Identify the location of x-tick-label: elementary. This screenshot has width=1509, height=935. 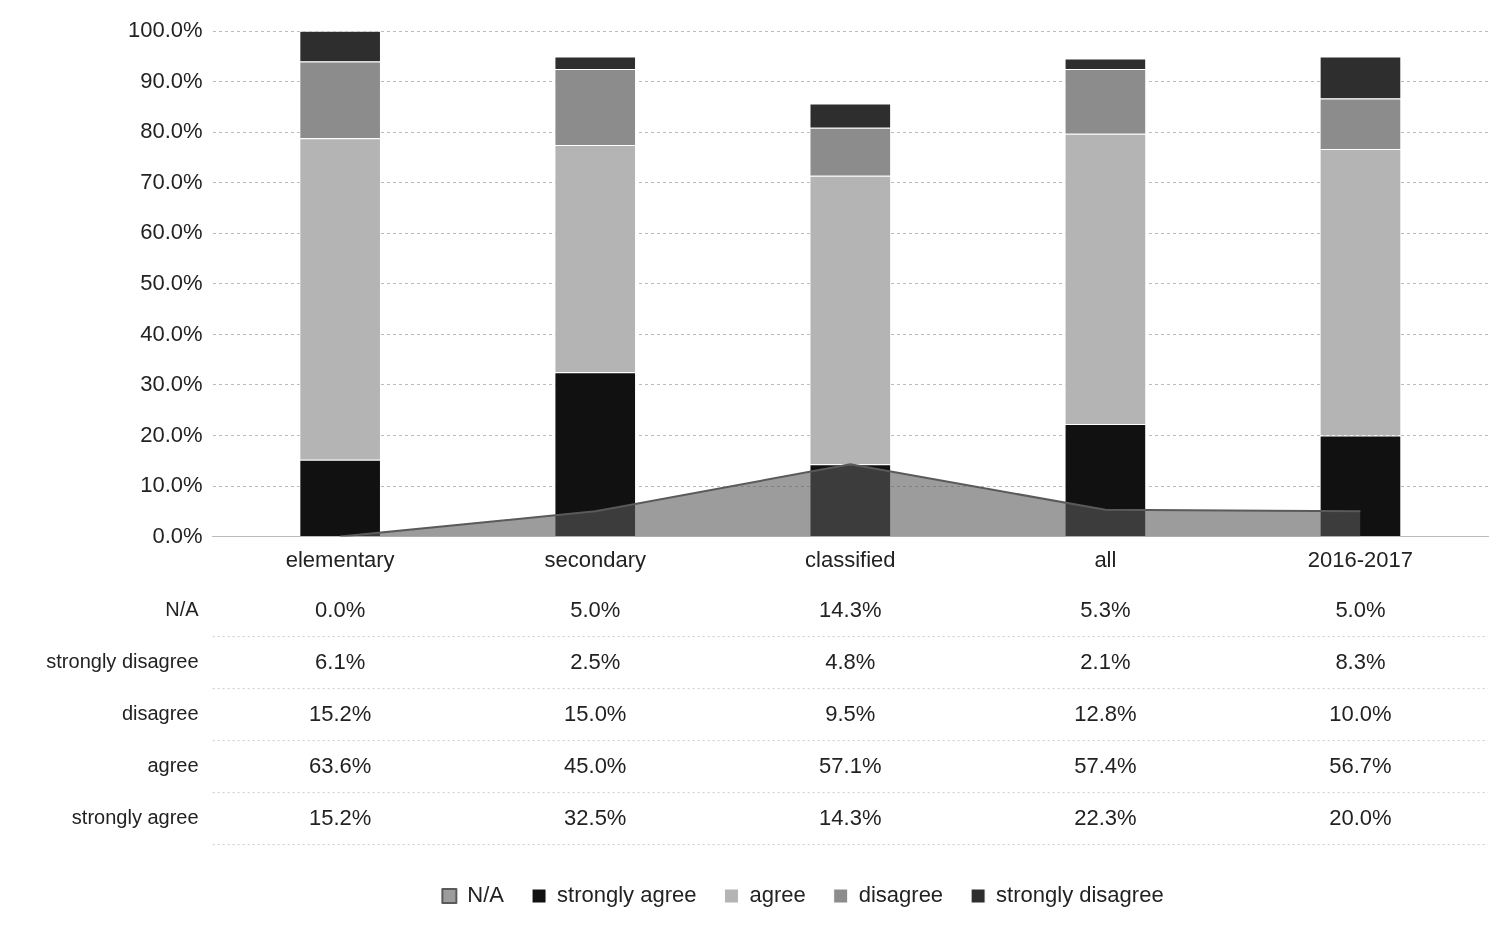
(340, 559).